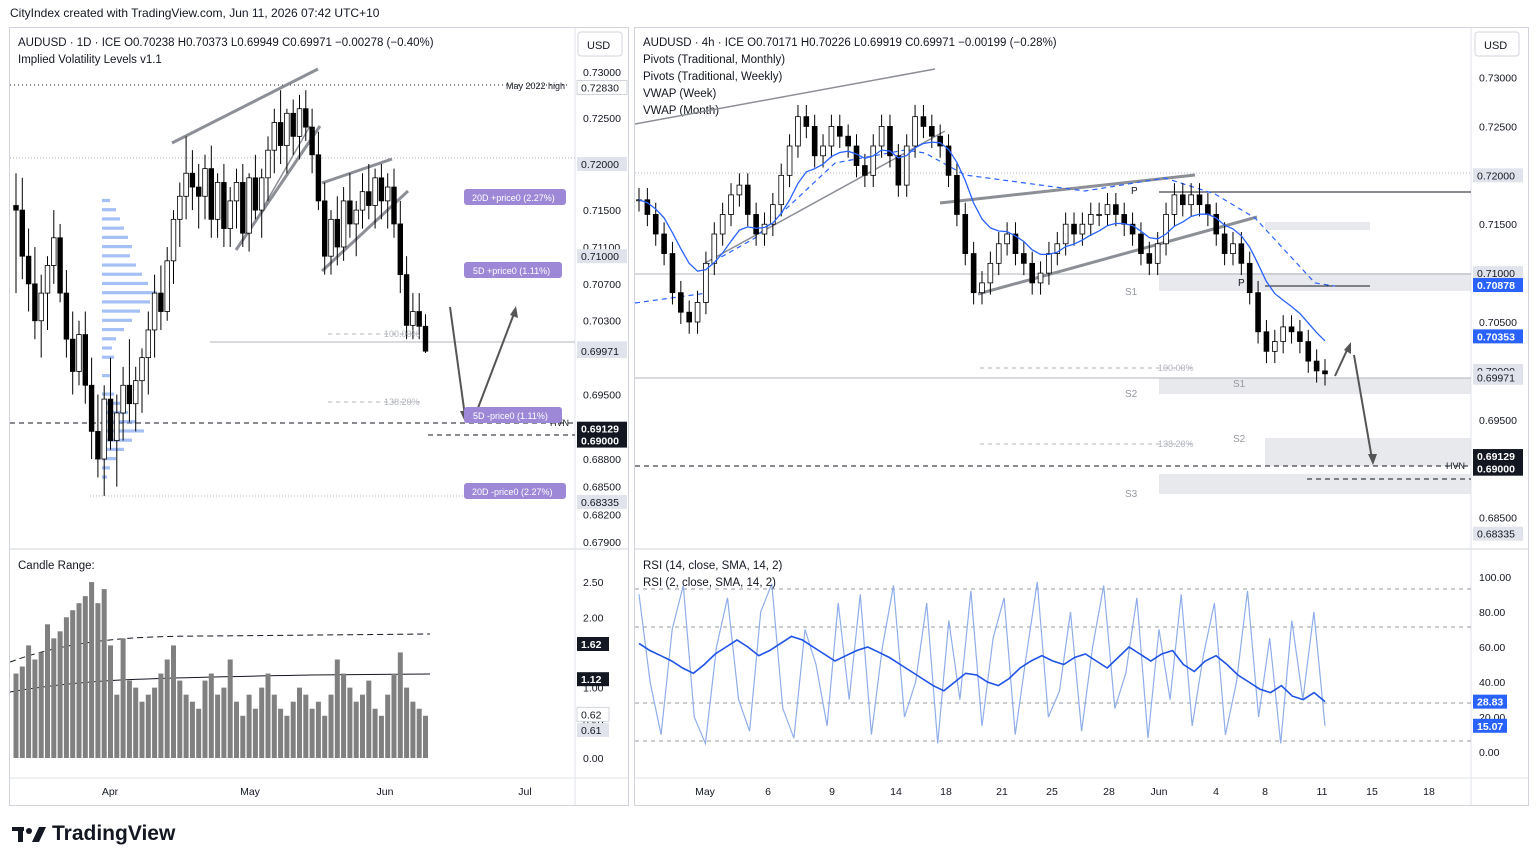 This screenshot has height=866, width=1537. What do you see at coordinates (602, 88) in the screenshot?
I see `price-tag: 0.72830` at bounding box center [602, 88].